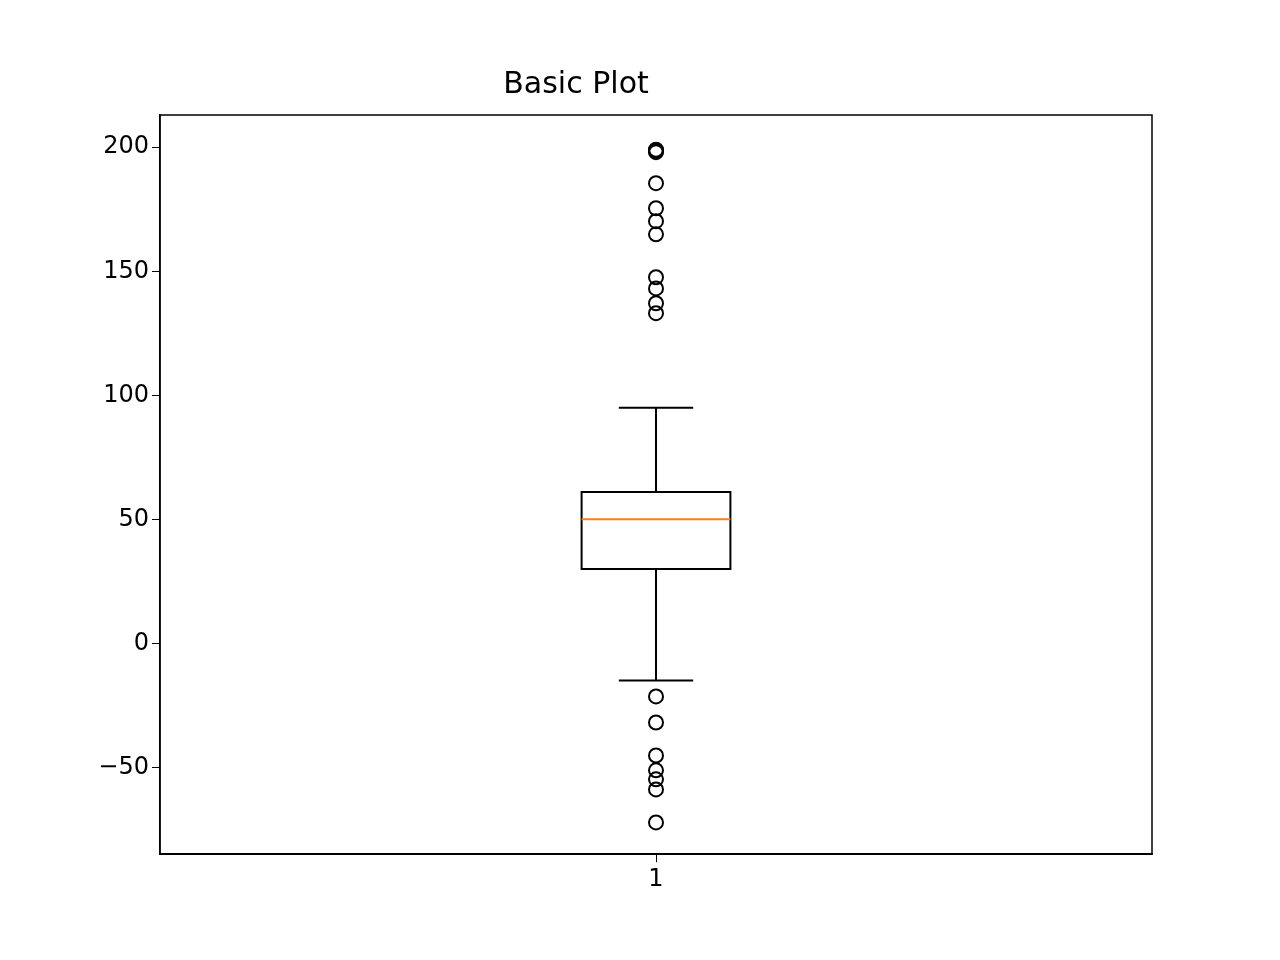 This screenshot has width=1280, height=960. I want to click on y-tick-label: −50, so click(123, 765).